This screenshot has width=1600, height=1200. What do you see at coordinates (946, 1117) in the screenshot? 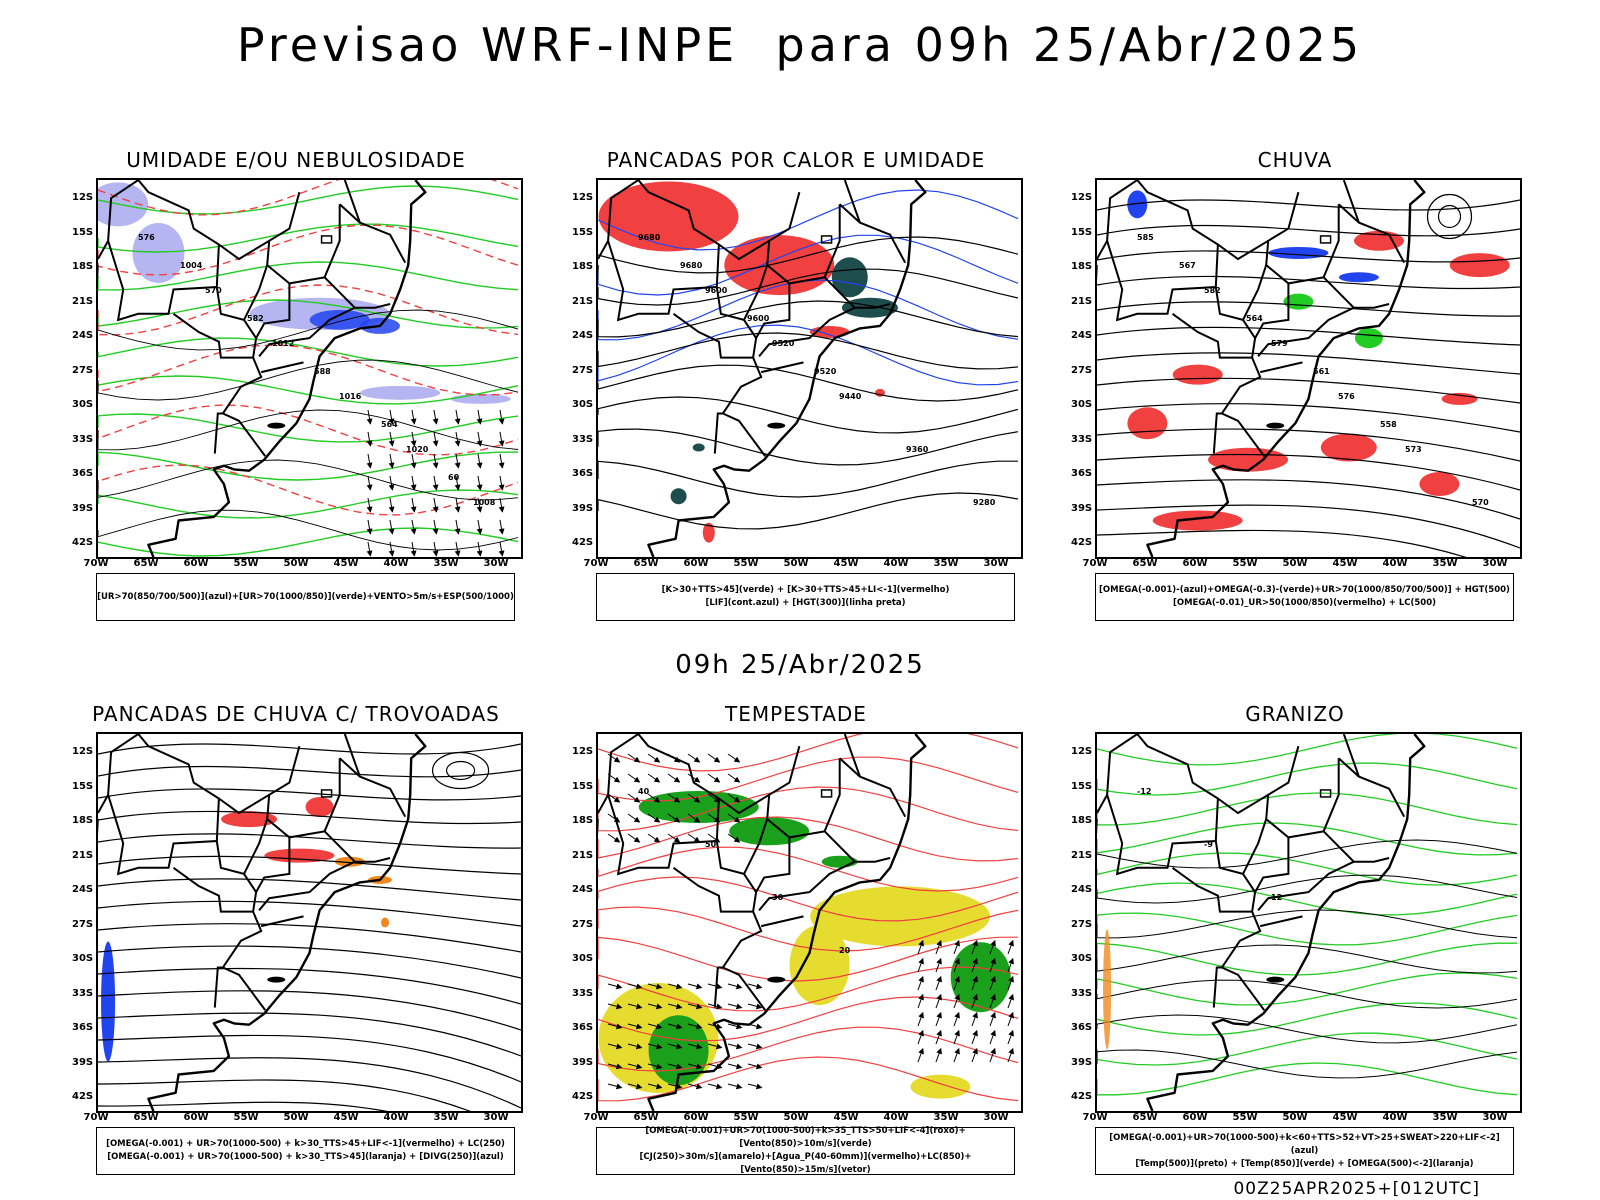
I see `lon-tick: 35W` at bounding box center [946, 1117].